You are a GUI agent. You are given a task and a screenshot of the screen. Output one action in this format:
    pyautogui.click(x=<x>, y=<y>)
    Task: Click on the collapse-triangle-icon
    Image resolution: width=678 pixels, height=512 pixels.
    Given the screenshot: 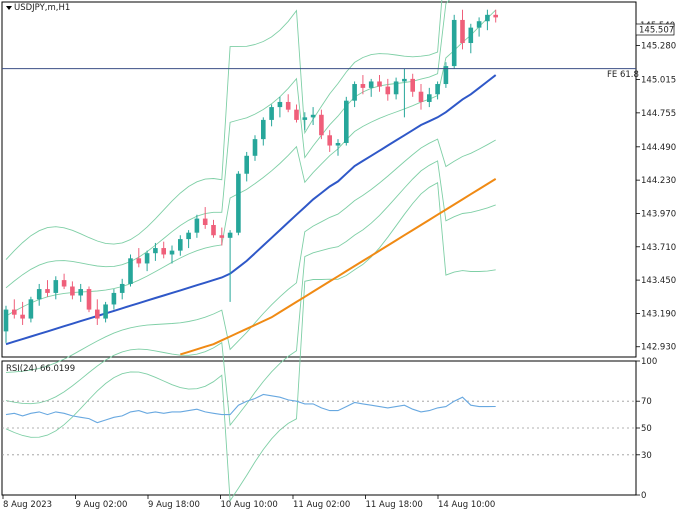 What is the action you would take?
    pyautogui.click(x=9, y=8)
    